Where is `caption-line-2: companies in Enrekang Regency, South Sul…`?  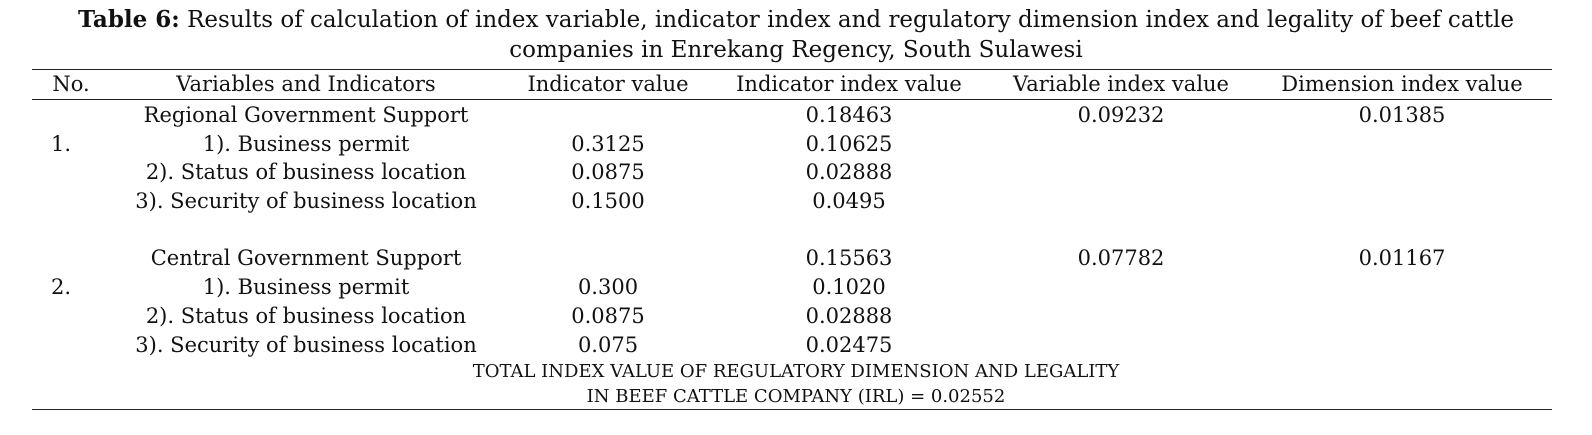 caption-line-2: companies in Enrekang Regency, South Sul… is located at coordinates (796, 50).